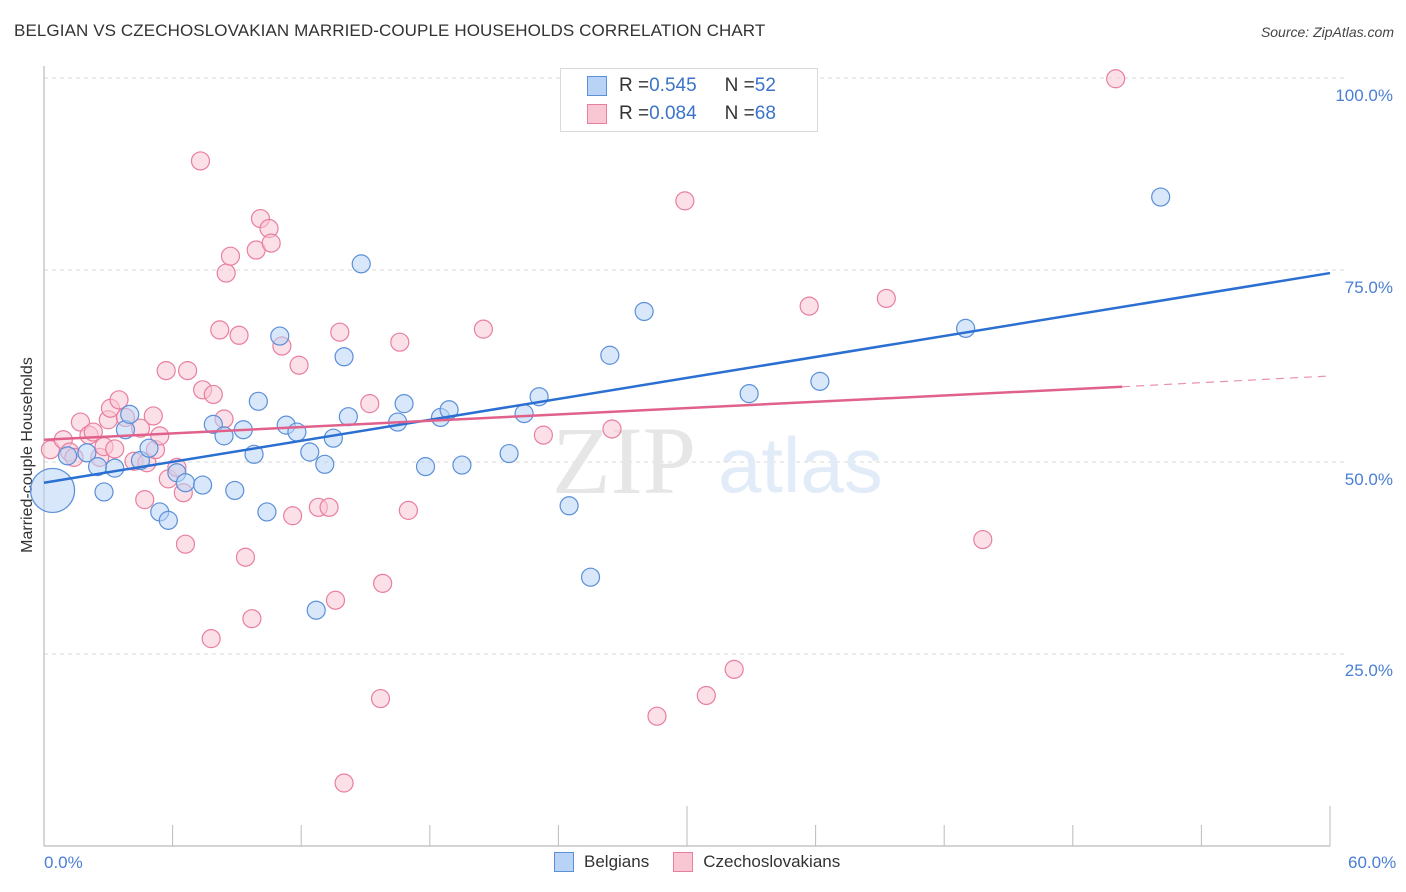  I want to click on legend-row-czechoslovakians: R = 0.084 N = 68, so click(681, 114).